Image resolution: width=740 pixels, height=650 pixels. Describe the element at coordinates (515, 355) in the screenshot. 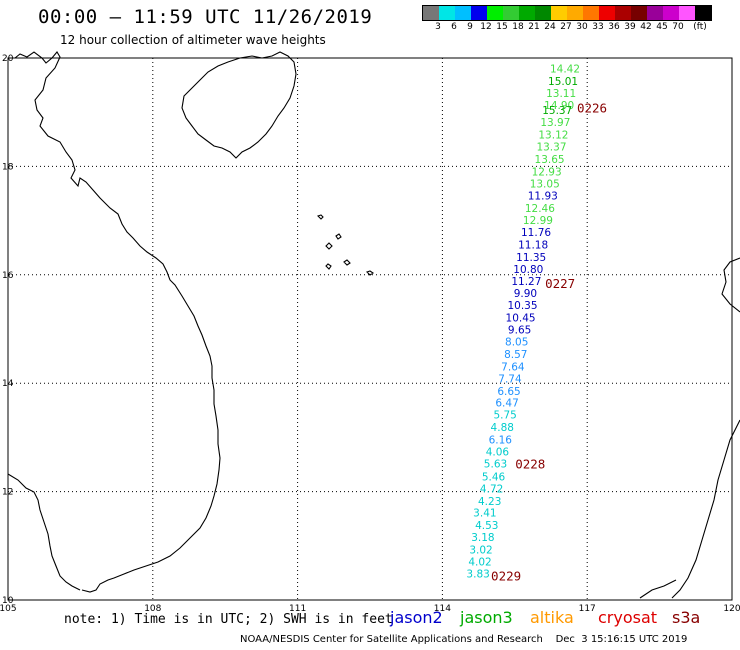

I see `wave-height-value: 8.57` at that location.